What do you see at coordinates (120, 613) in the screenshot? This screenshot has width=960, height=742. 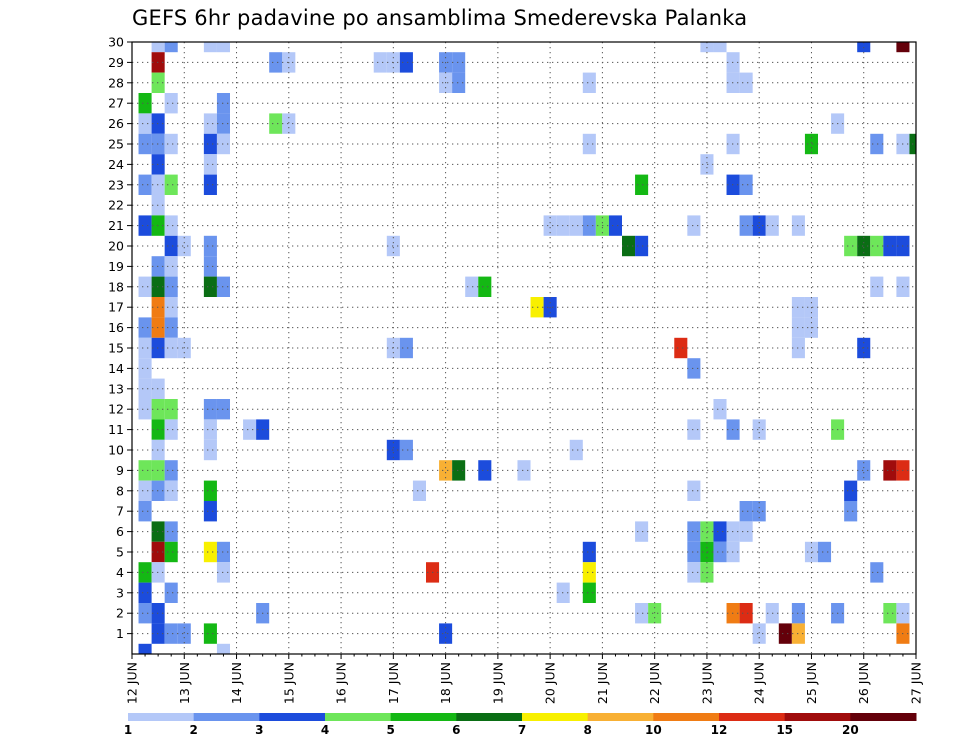 I see `y-tick-label: 2` at bounding box center [120, 613].